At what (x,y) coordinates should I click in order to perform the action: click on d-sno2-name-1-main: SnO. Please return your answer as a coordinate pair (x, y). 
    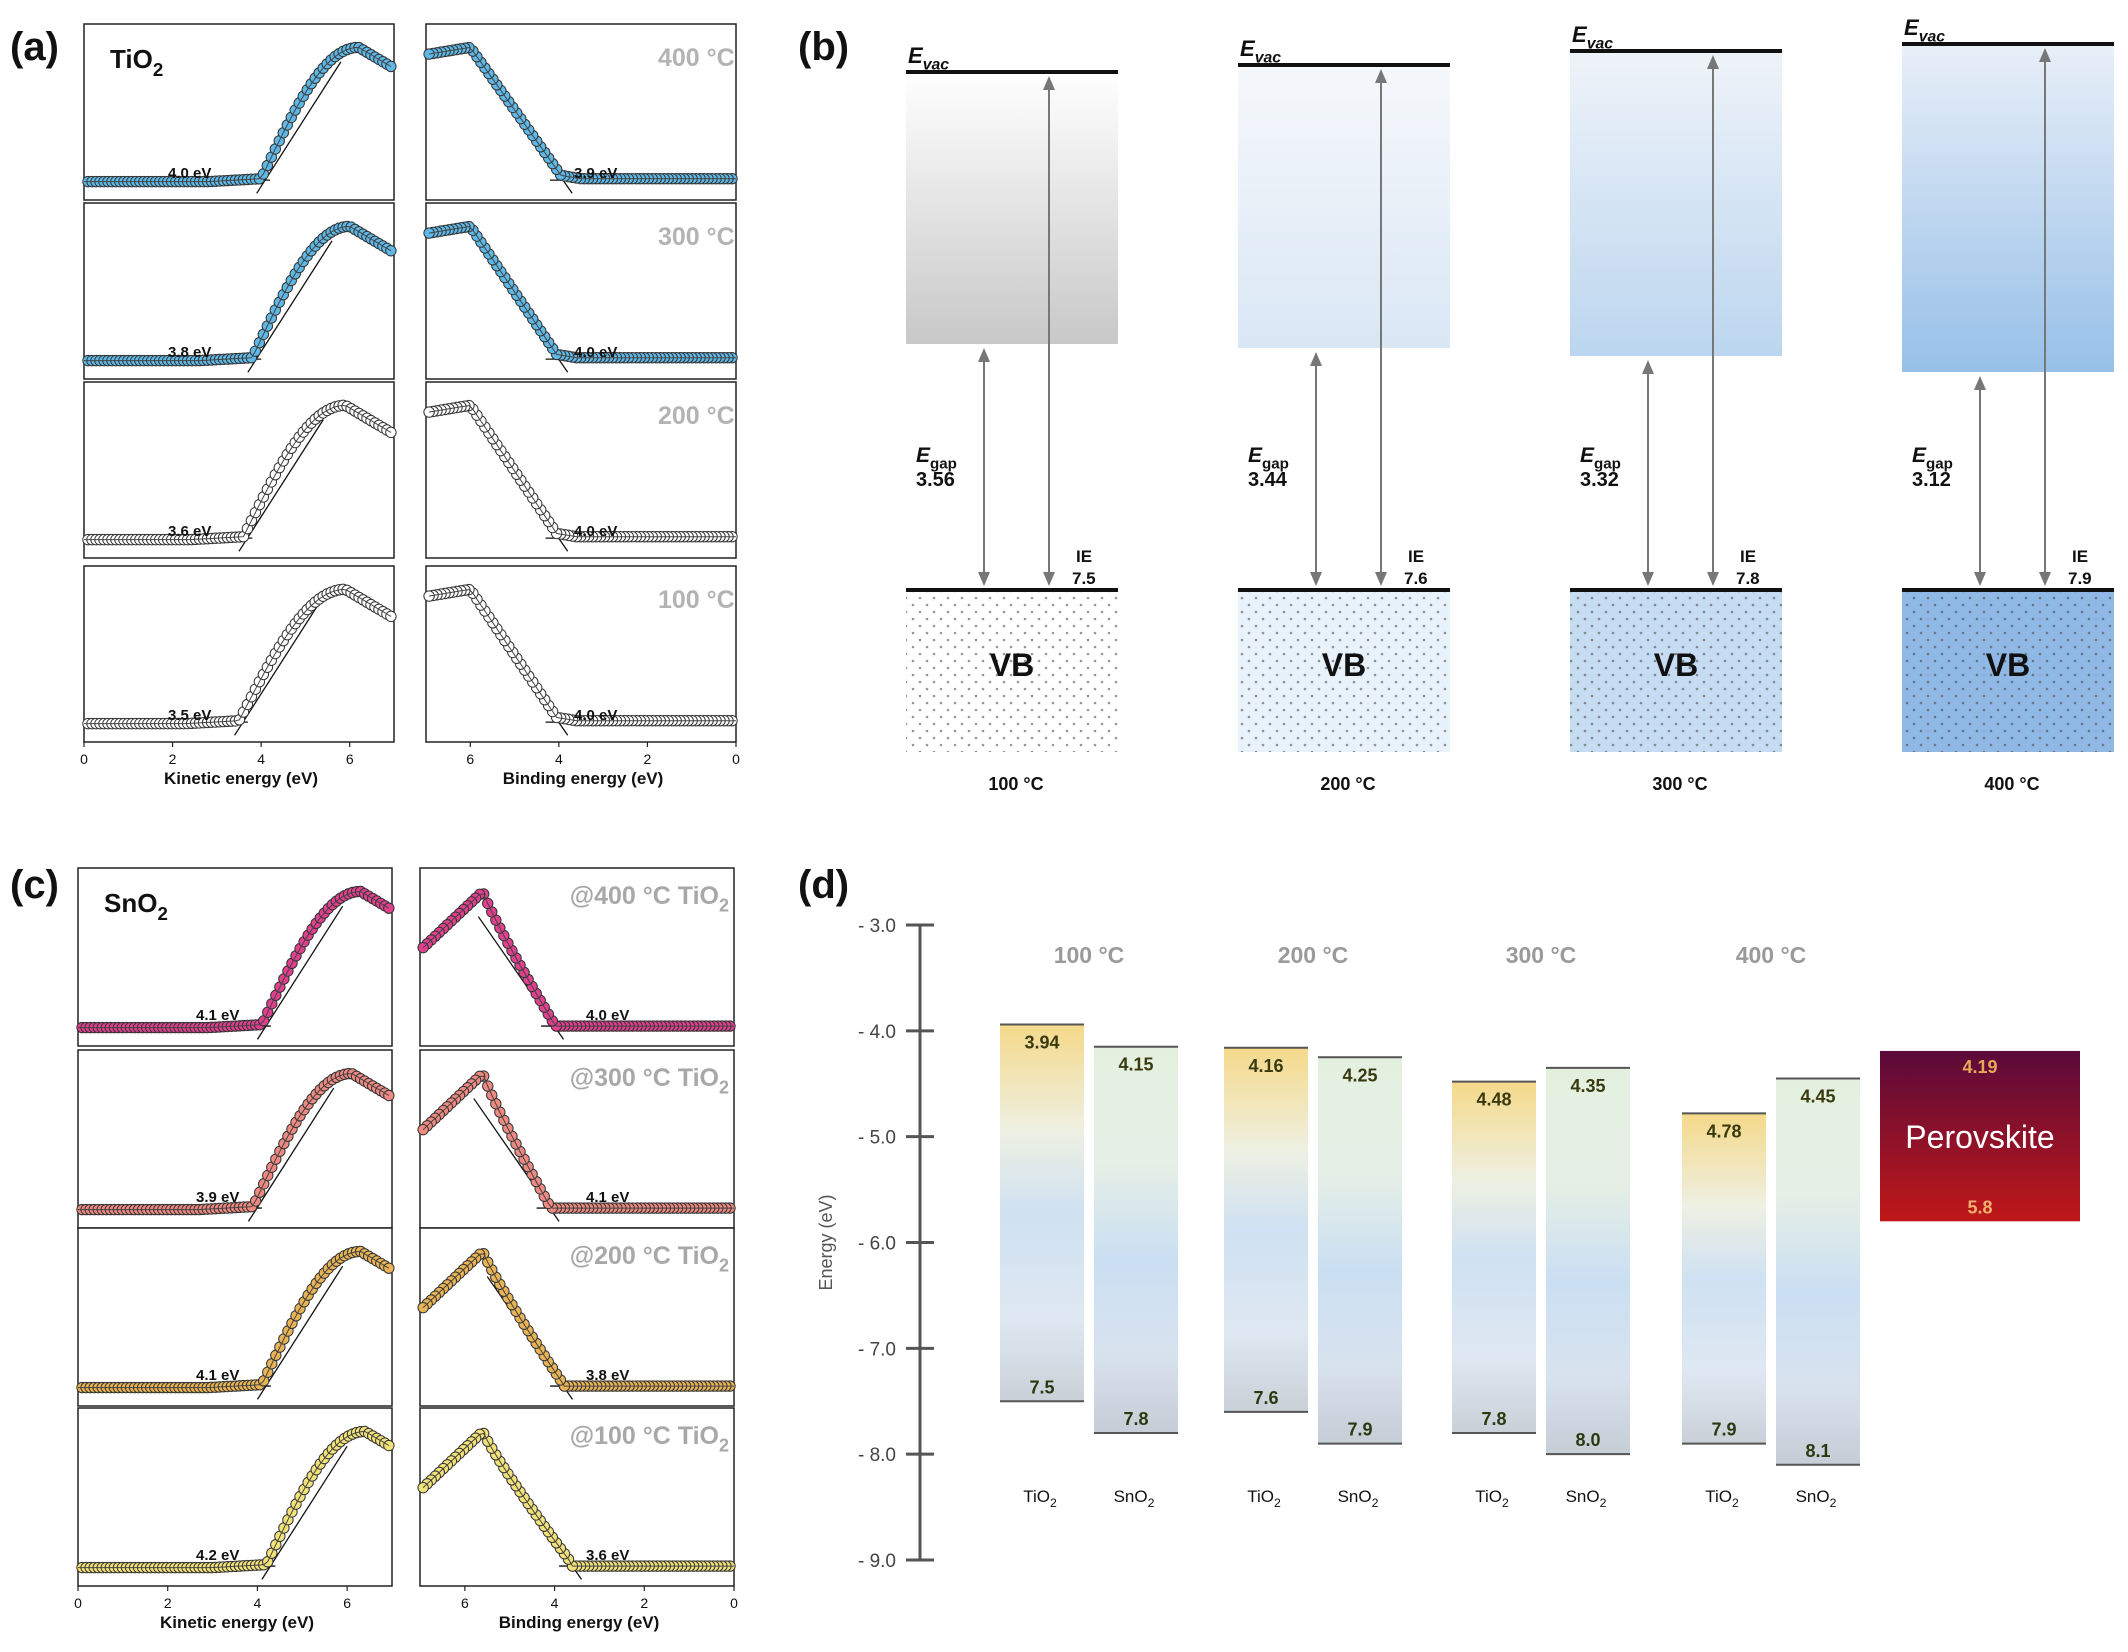
    Looking at the image, I should click on (1355, 1496).